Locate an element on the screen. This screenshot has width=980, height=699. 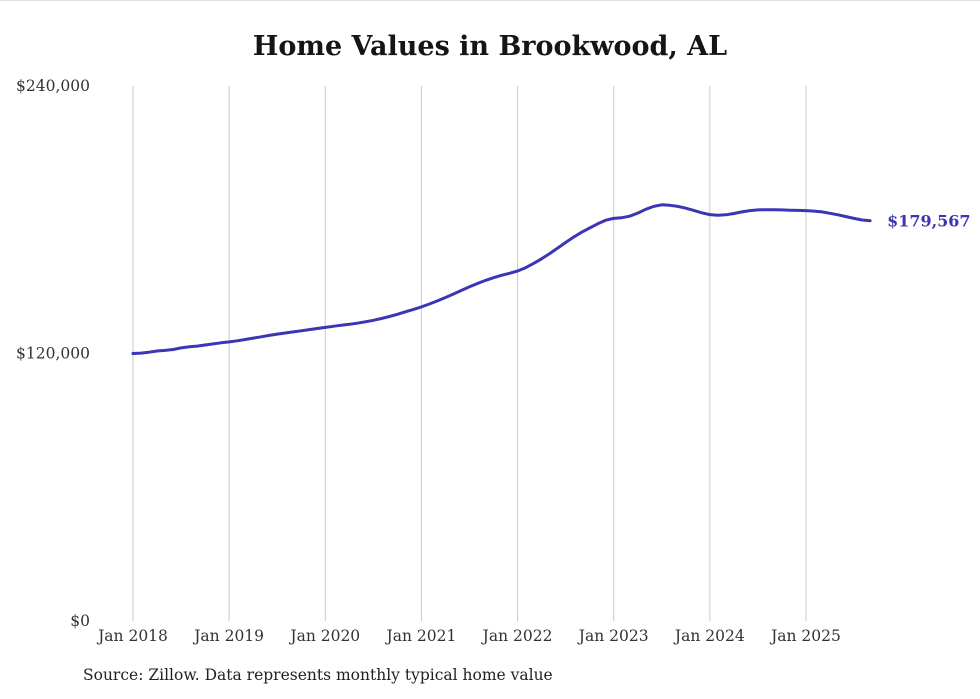
x-tick-label: Jan 2022 is located at coordinates (517, 636).